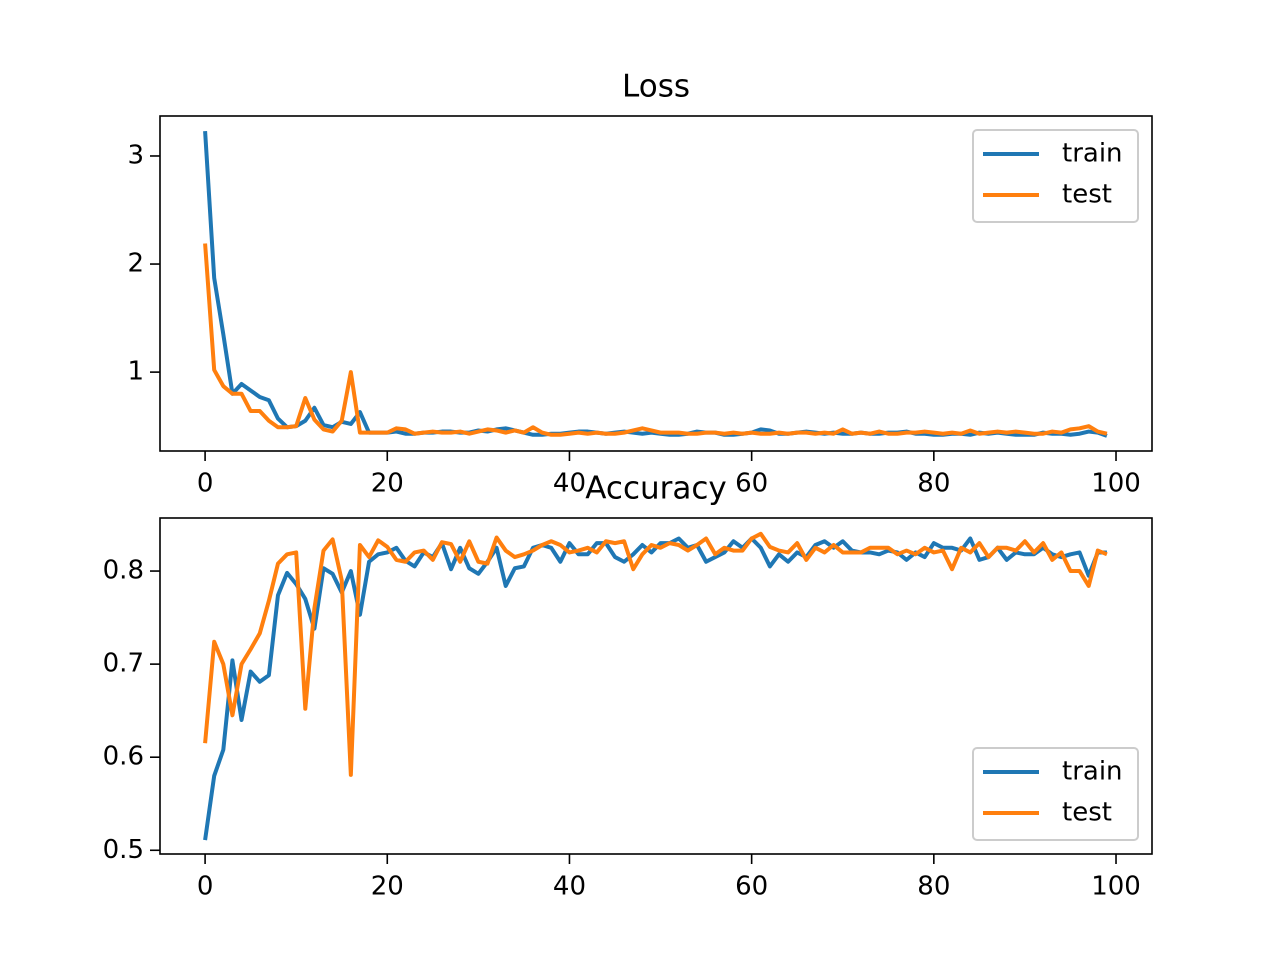 Image resolution: width=1280 pixels, height=960 pixels. I want to click on y-tick-label: 0.8, so click(123, 571).